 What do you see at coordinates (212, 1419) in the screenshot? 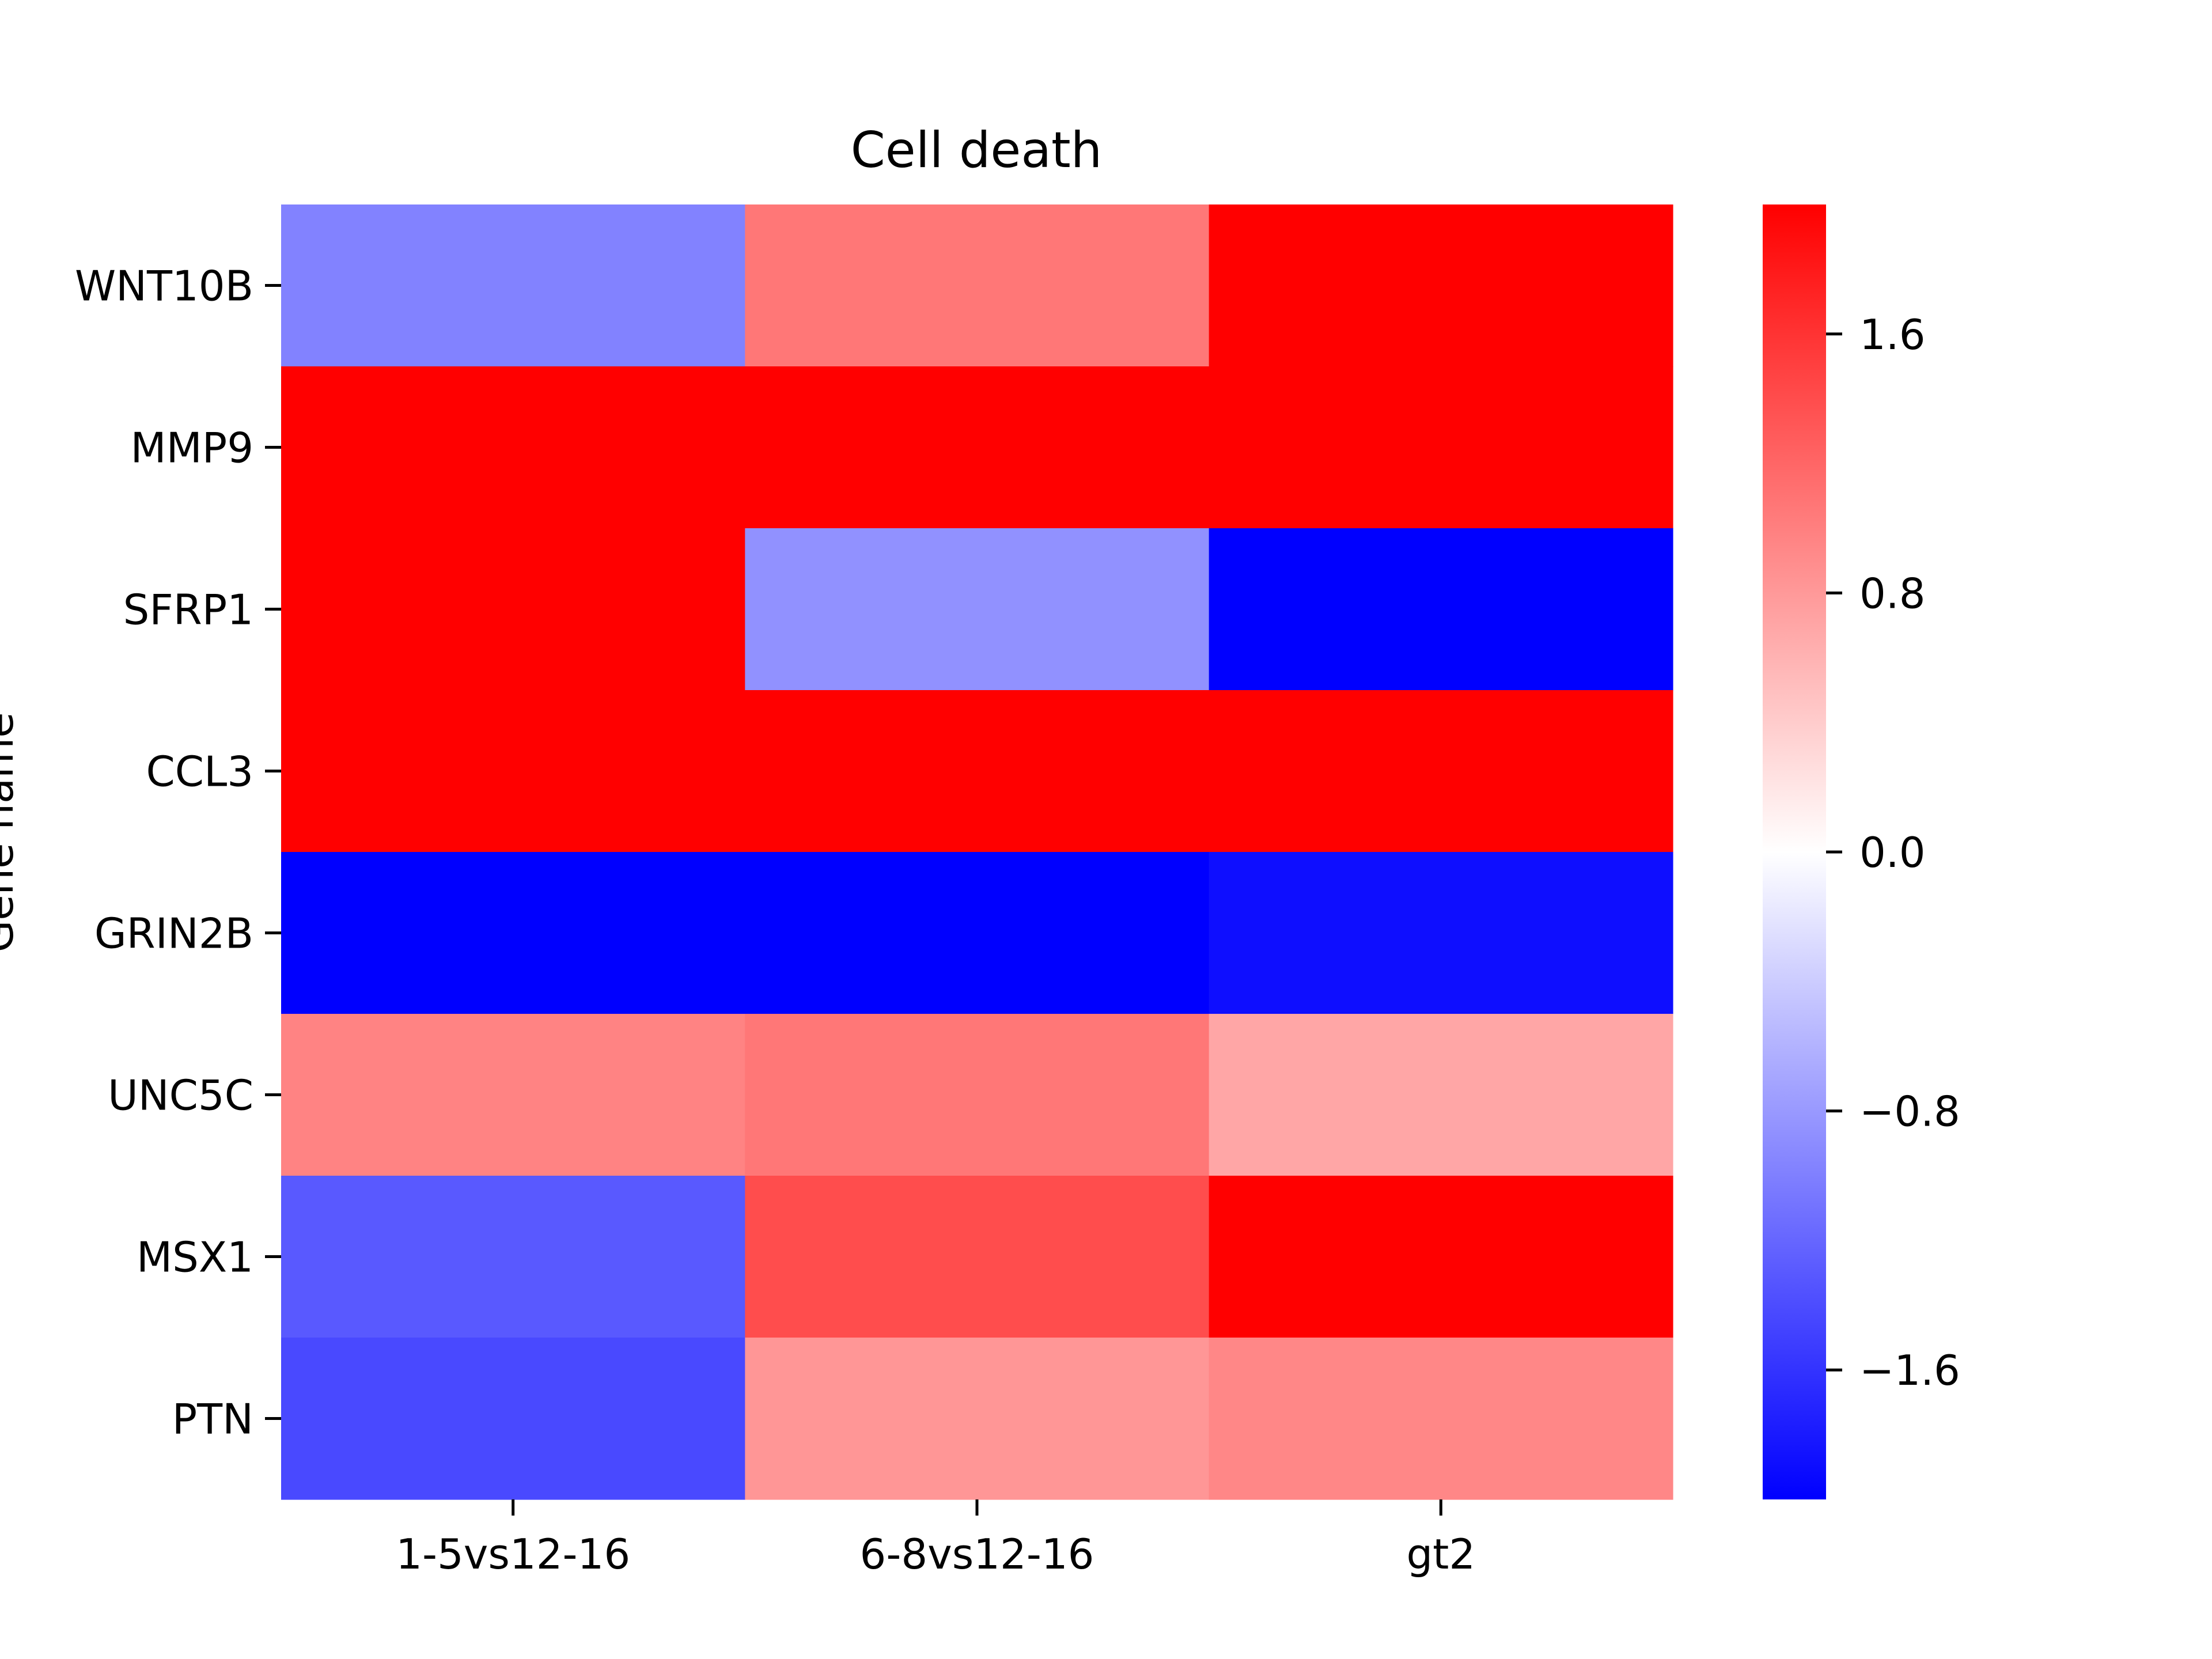
I see `y-tick-label: PTN` at bounding box center [212, 1419].